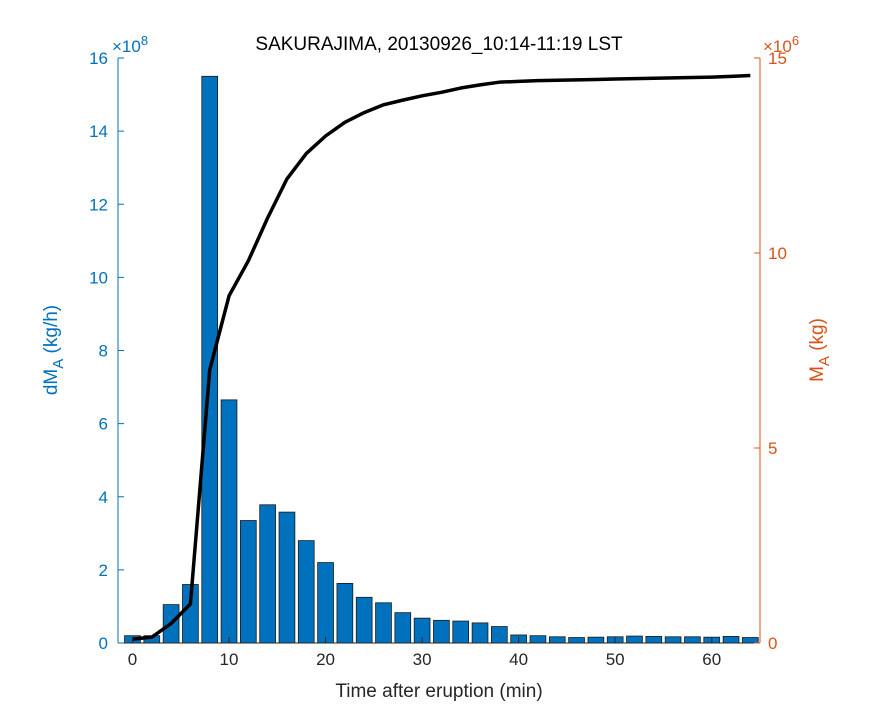 The width and height of the screenshot is (875, 723). What do you see at coordinates (518, 659) in the screenshot?
I see `x-tick-label: 40` at bounding box center [518, 659].